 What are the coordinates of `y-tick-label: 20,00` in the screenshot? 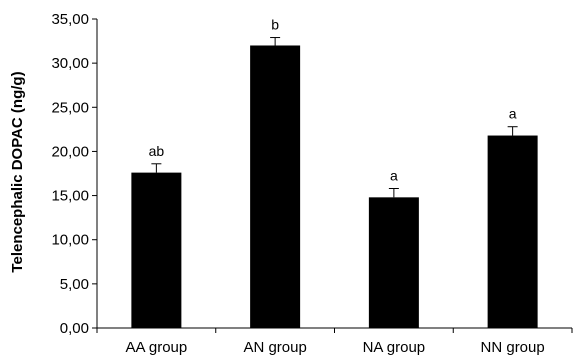 It's located at (70, 151).